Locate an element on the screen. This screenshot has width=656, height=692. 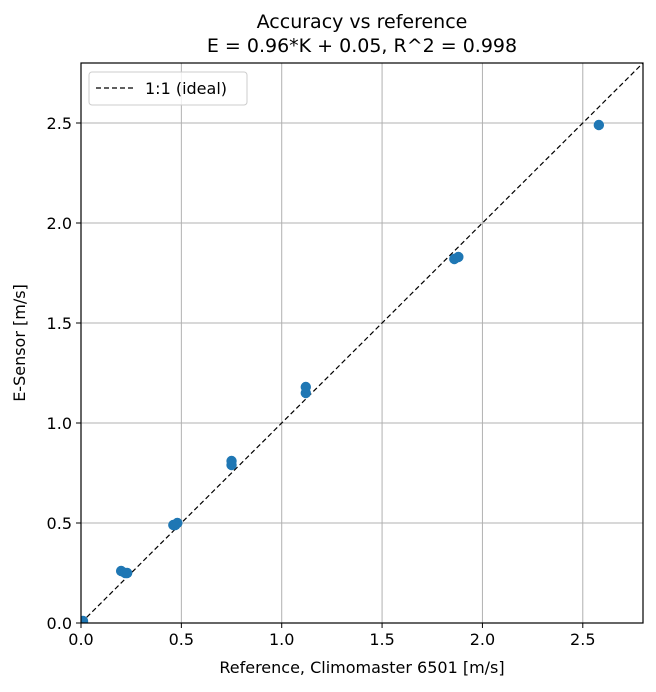
x-tick-label: 2.5 is located at coordinates (582, 639).